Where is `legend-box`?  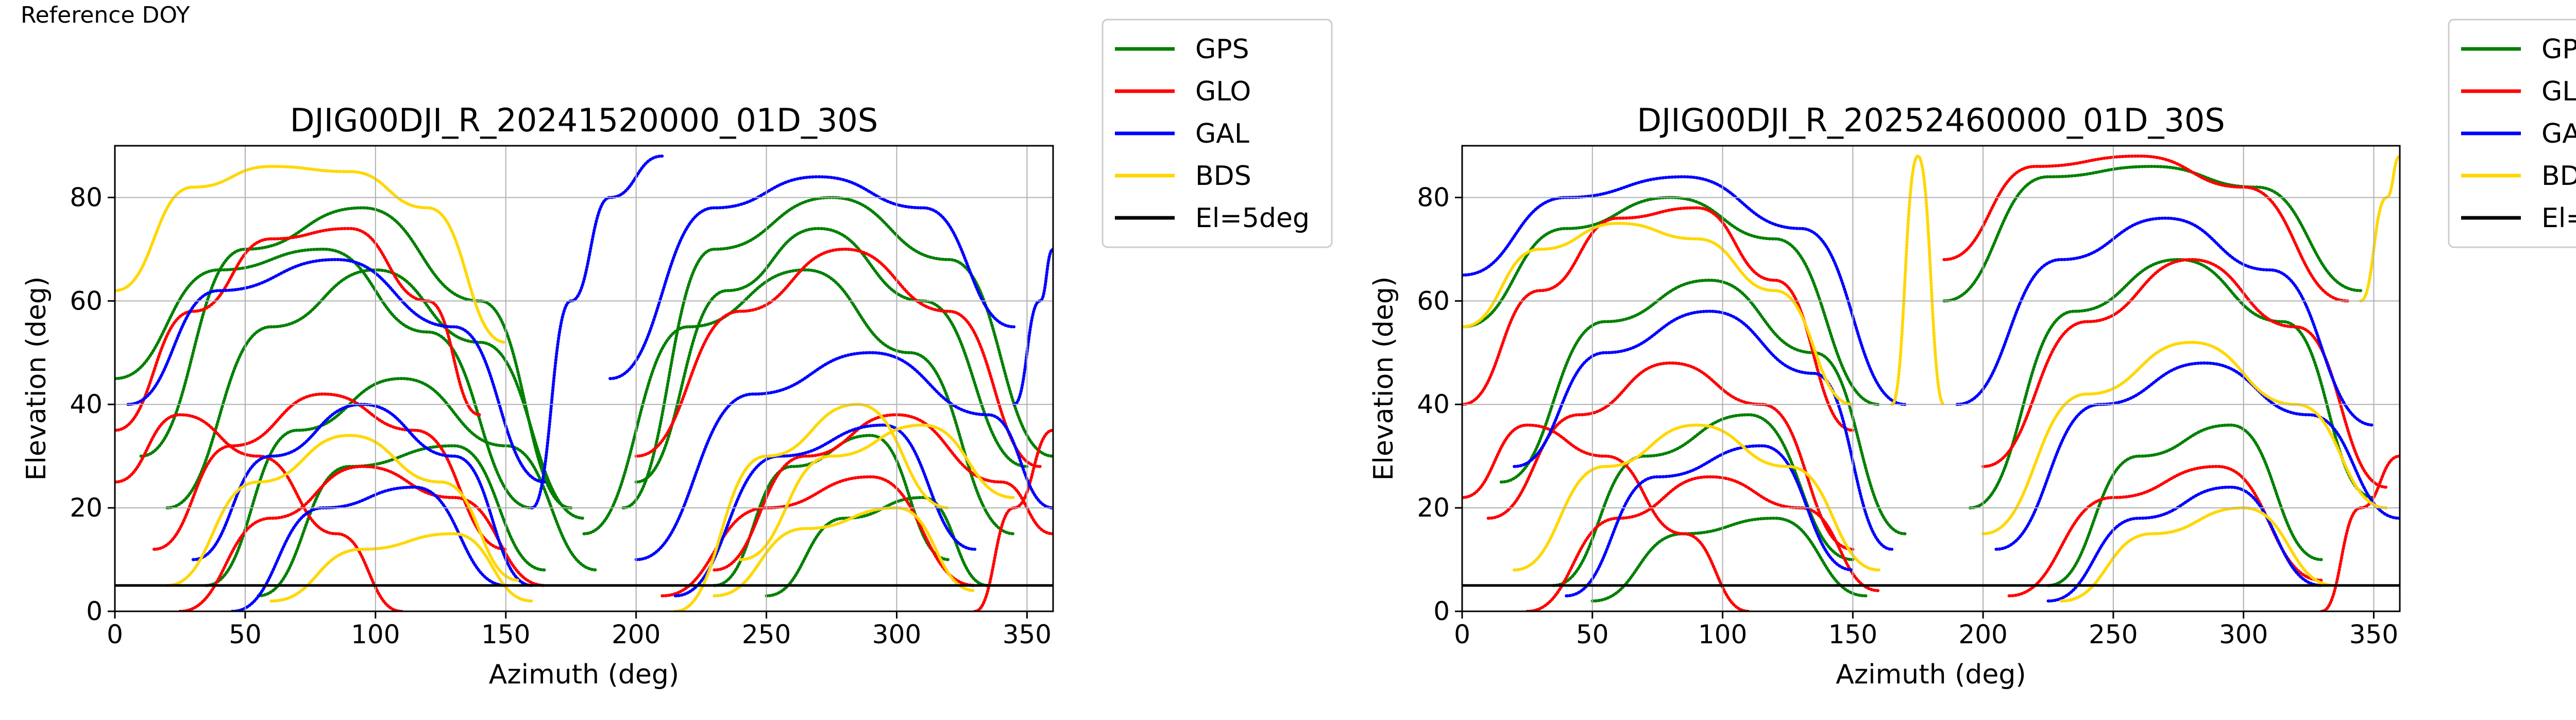 legend-box is located at coordinates (1217, 133).